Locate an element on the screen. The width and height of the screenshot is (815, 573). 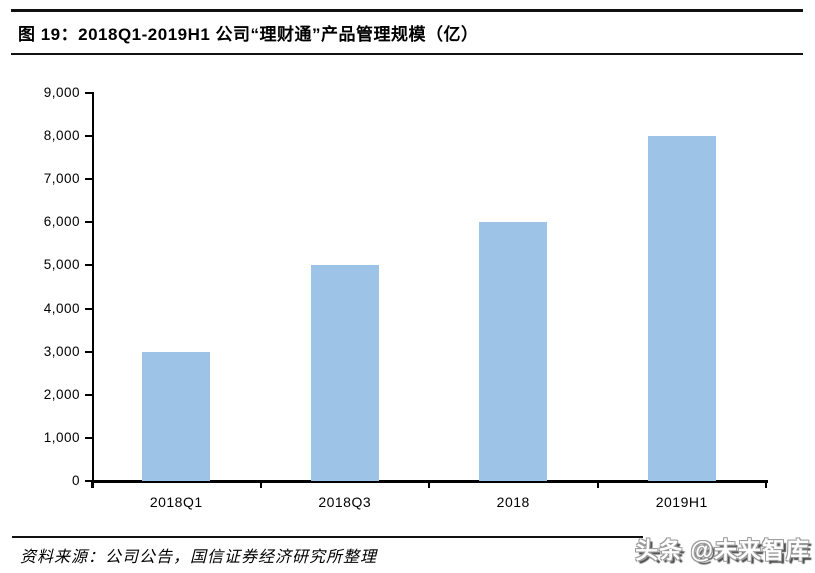
watermark: 头条 @未来智库 is located at coordinates (722, 550).